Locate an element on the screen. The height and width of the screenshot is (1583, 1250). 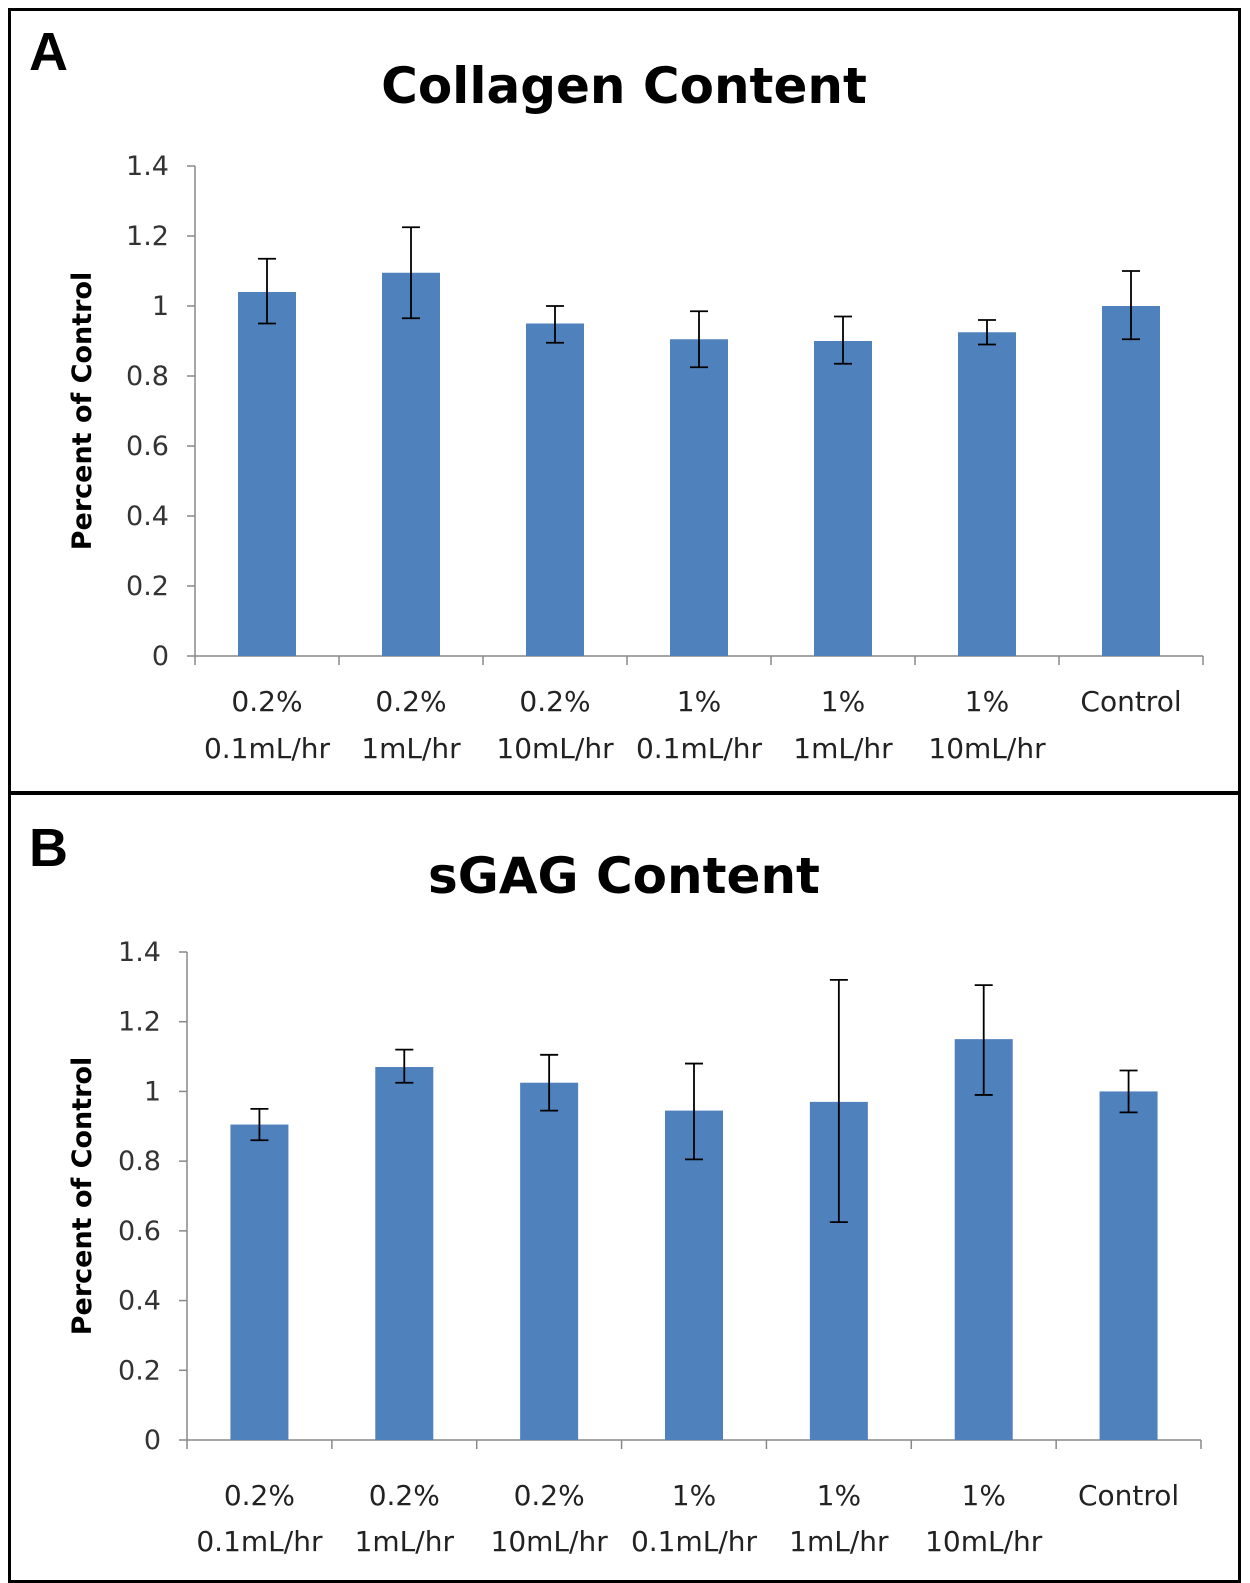
panel-label-a: A is located at coordinates (48, 52).